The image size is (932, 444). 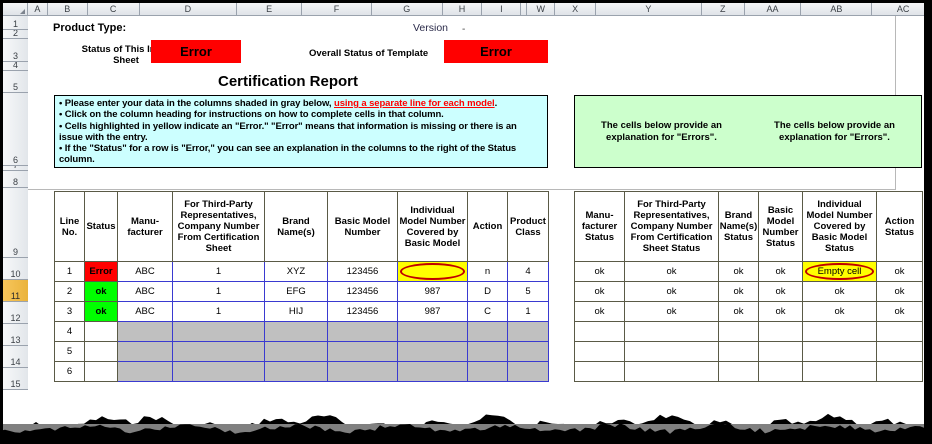 What do you see at coordinates (780, 226) in the screenshot?
I see `status-column-heading-3: Basic Model Number Status` at bounding box center [780, 226].